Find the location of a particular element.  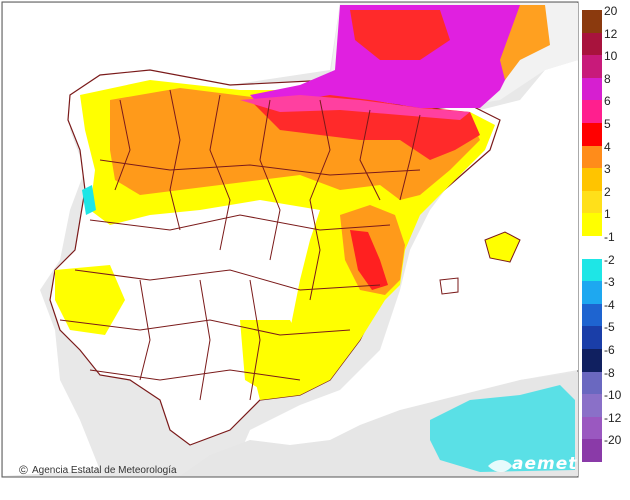

anomaly-zone-cyan-africa is located at coordinates (502, 428).